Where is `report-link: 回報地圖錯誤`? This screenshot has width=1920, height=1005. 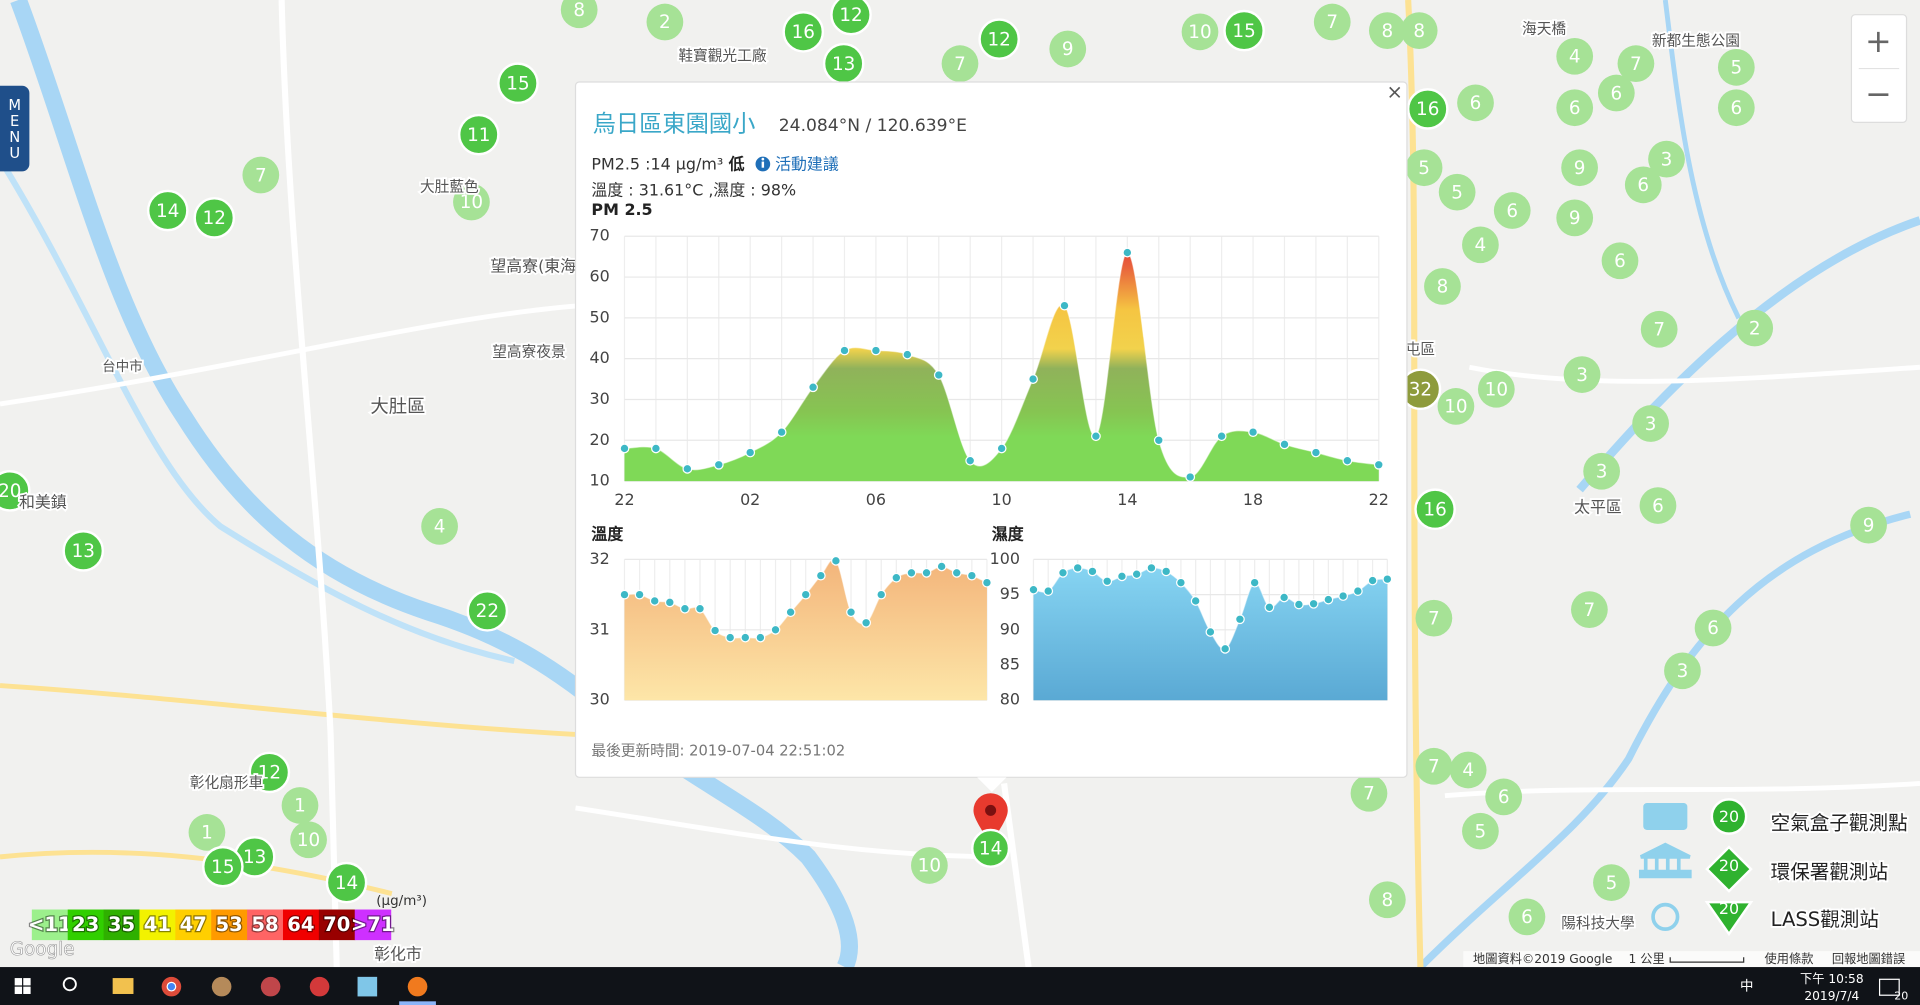
report-link: 回報地圖錯誤 is located at coordinates (1868, 958).